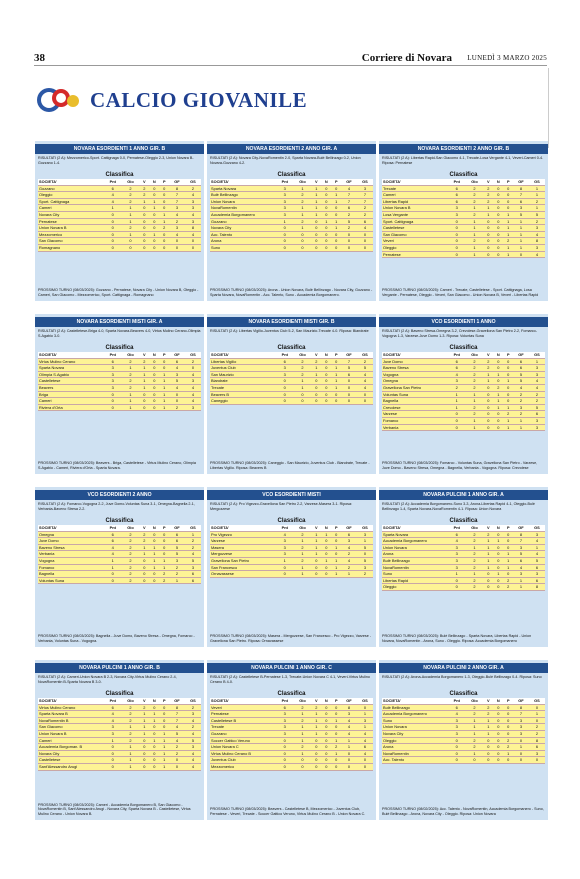 The height and width of the screenshot is (879, 580). What do you see at coordinates (463, 727) in the screenshot?
I see `table-row: Union Novara 3 1 1 0 0 3 2` at bounding box center [463, 727].